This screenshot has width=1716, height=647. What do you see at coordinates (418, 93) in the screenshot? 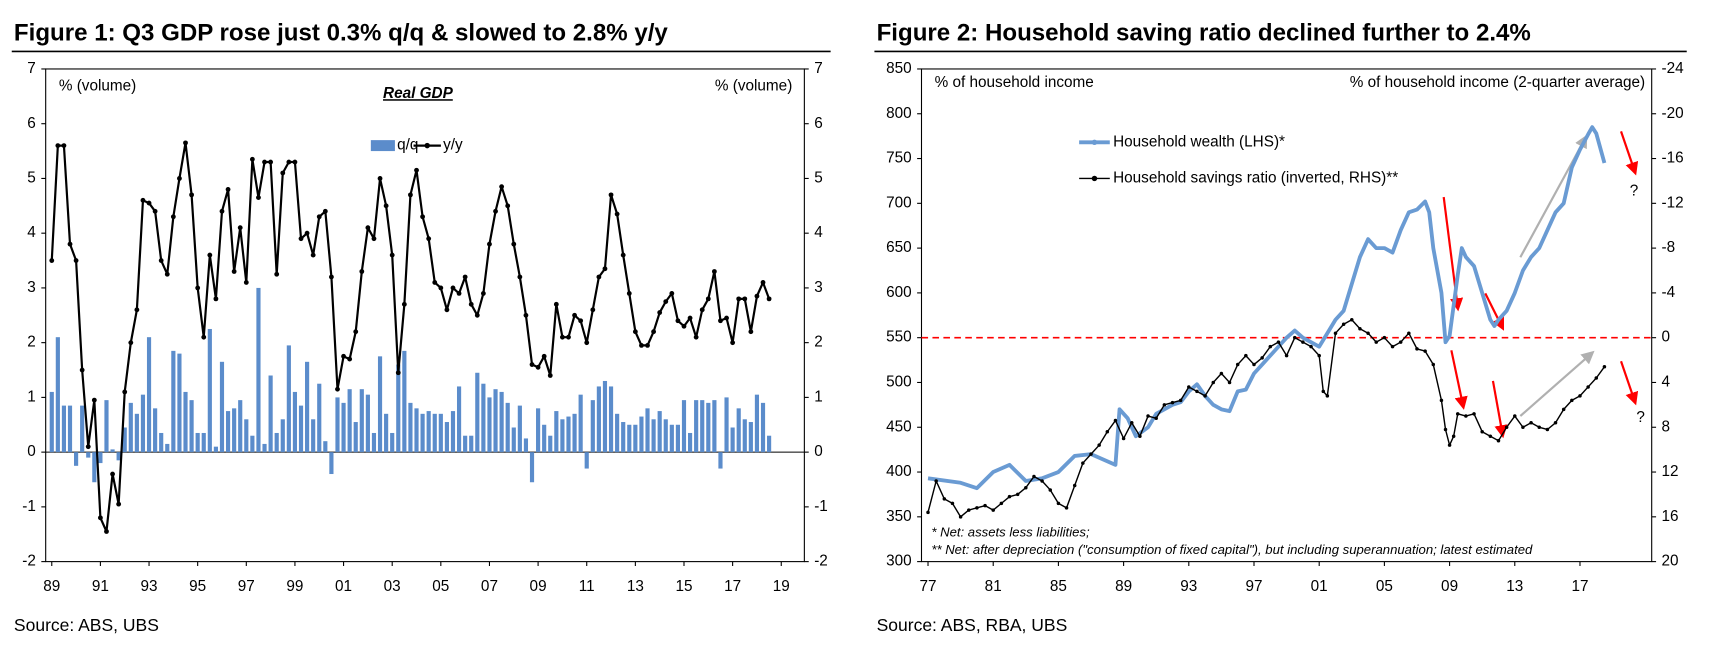
I see `subtitle: Real GDP` at bounding box center [418, 93].